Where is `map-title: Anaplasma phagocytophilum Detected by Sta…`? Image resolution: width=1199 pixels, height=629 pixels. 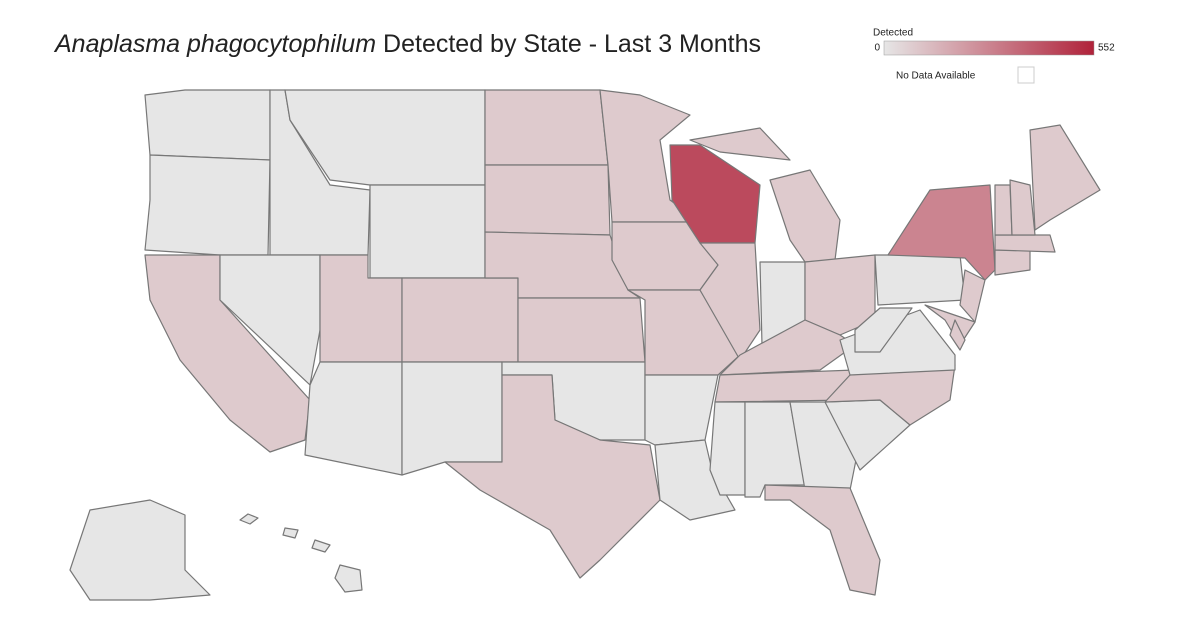 map-title: Anaplasma phagocytophilum Detected by Sta… is located at coordinates (407, 44).